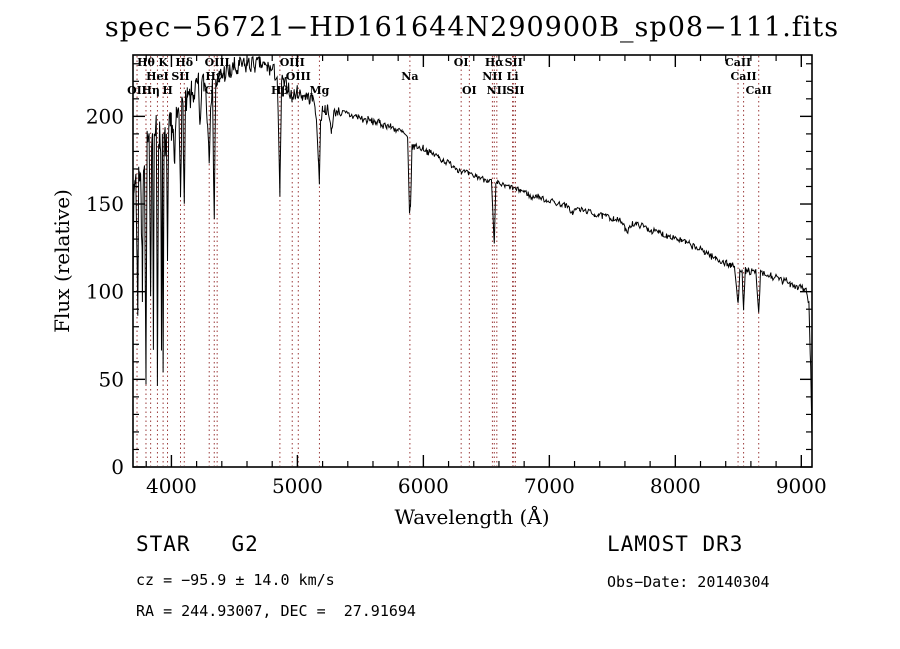 This screenshot has height=649, width=900. I want to click on x-tick-label: 7000, so click(549, 486).